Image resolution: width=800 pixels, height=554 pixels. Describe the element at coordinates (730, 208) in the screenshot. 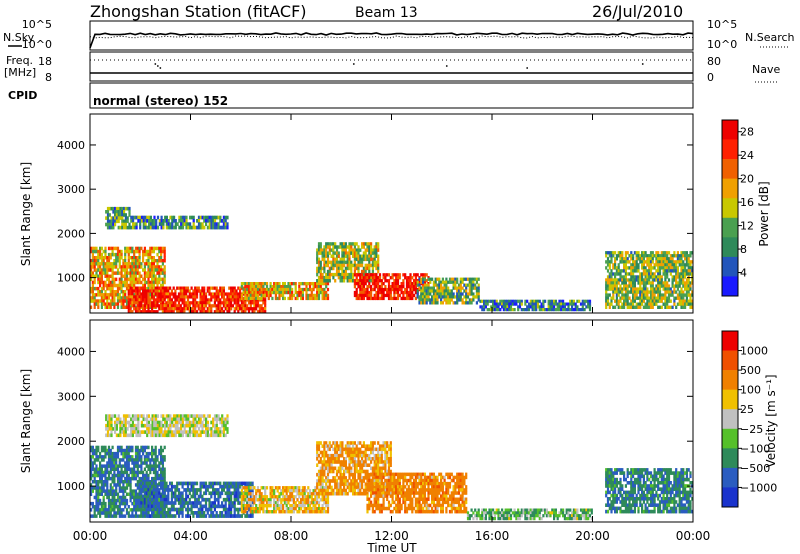

I see `colorbar-frame` at that location.